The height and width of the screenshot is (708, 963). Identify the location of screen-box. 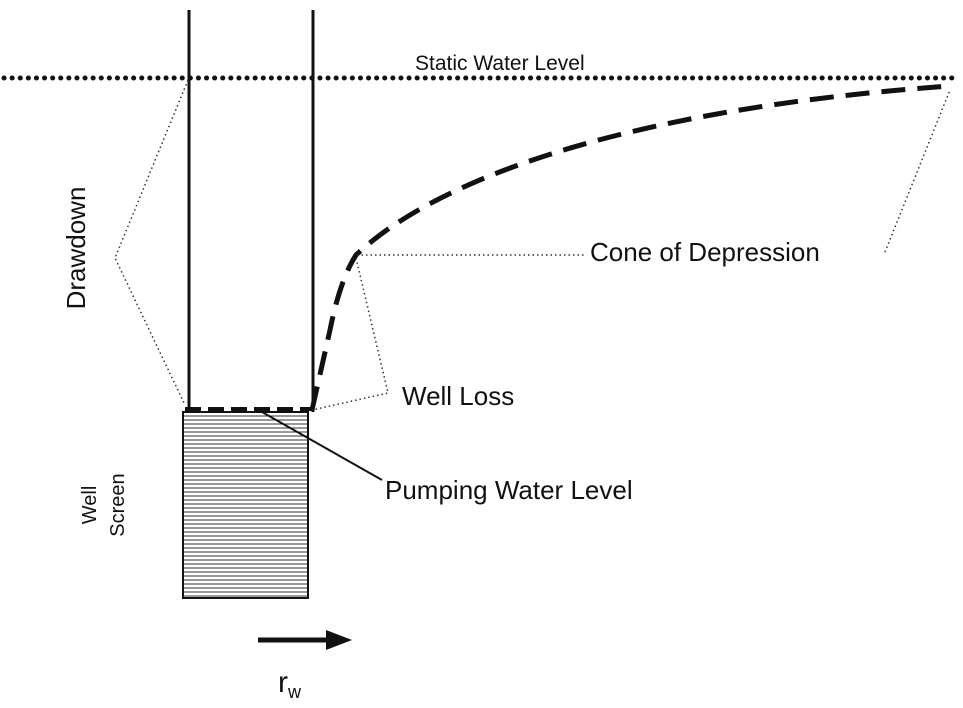
(245, 505).